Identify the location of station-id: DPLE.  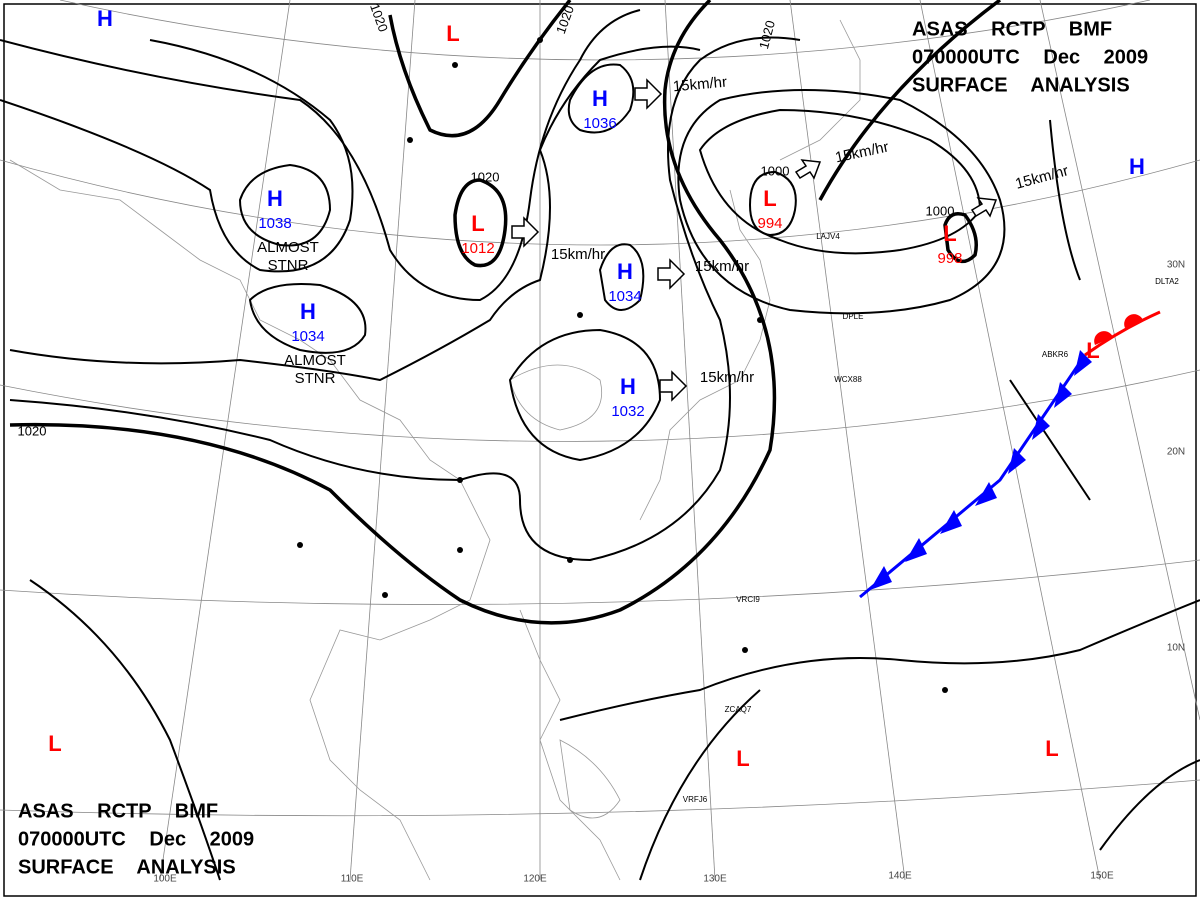
(853, 316).